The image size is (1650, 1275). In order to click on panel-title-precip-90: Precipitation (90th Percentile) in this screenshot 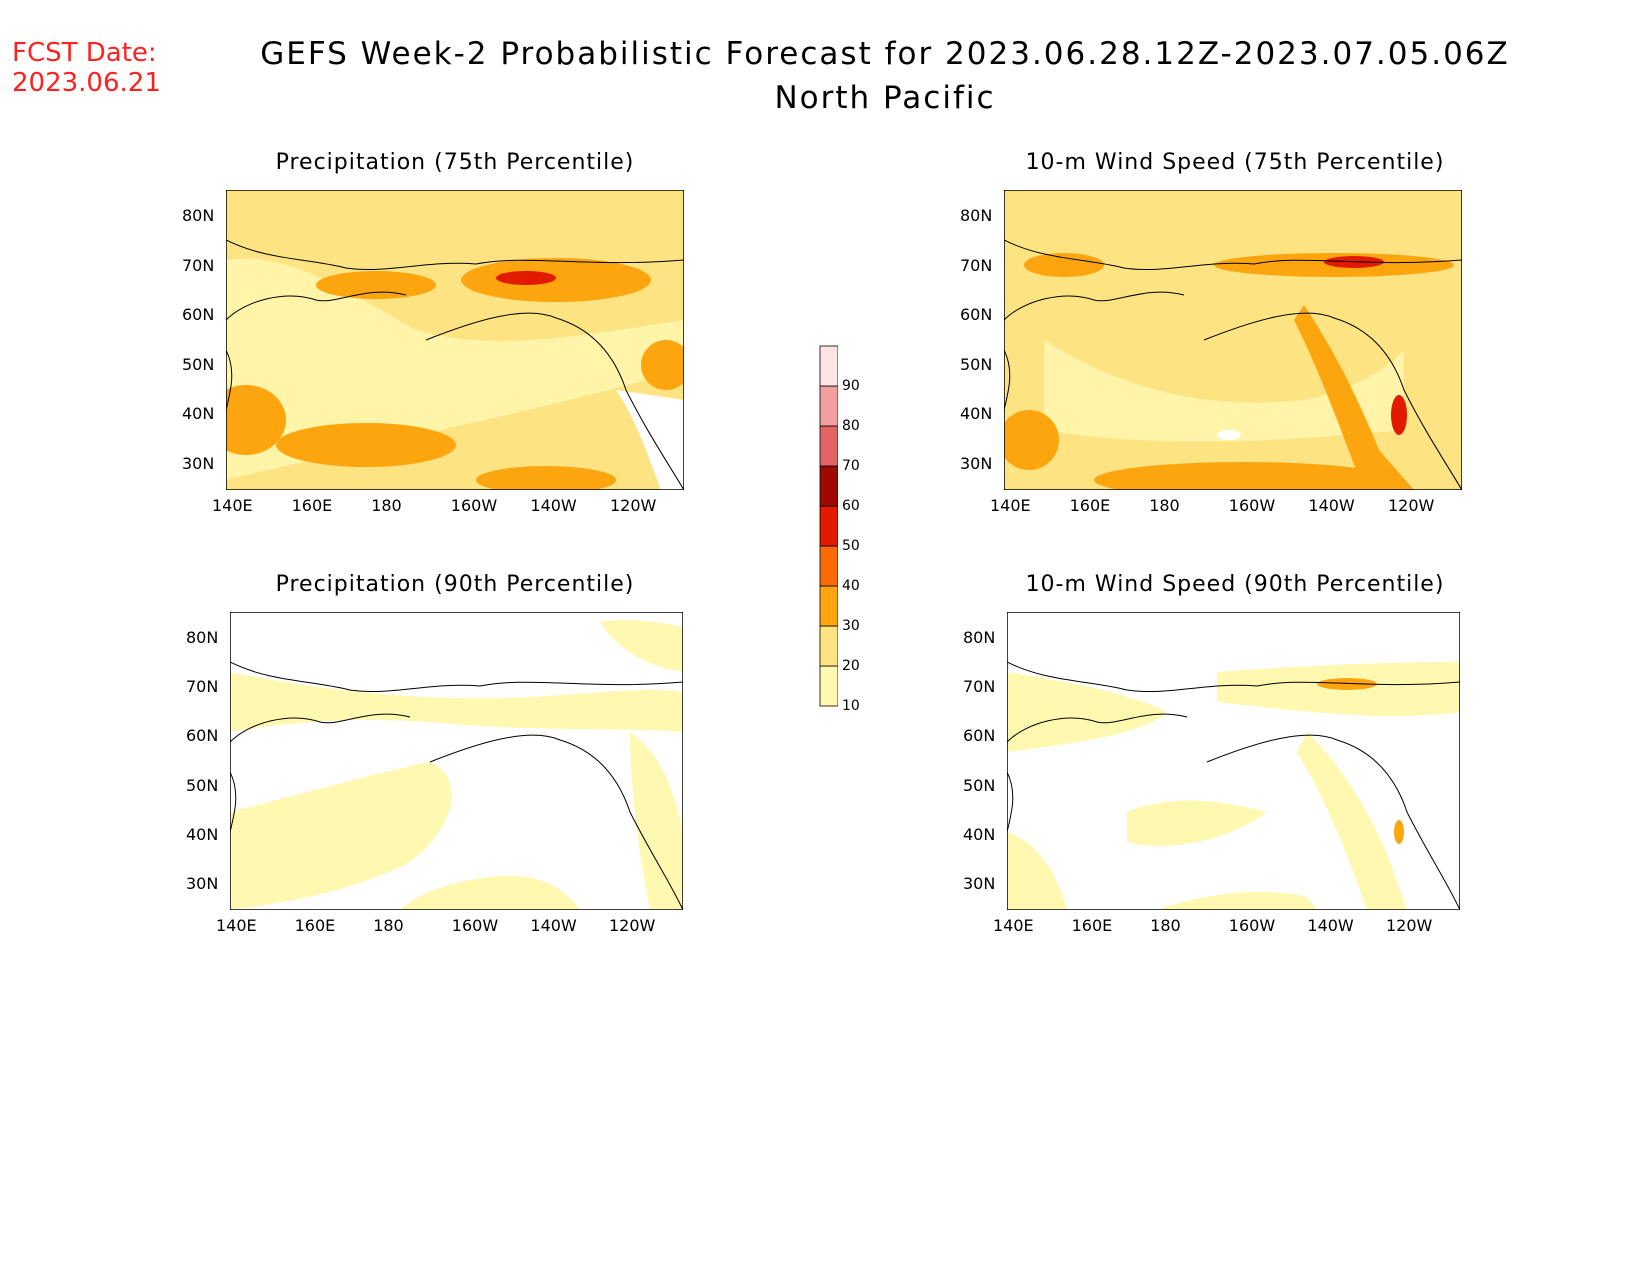, I will do `click(455, 584)`.